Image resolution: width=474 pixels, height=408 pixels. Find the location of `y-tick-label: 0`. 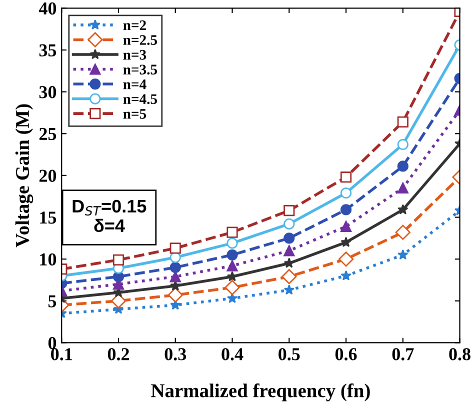

y-tick-label: 0 is located at coordinates (52, 343).